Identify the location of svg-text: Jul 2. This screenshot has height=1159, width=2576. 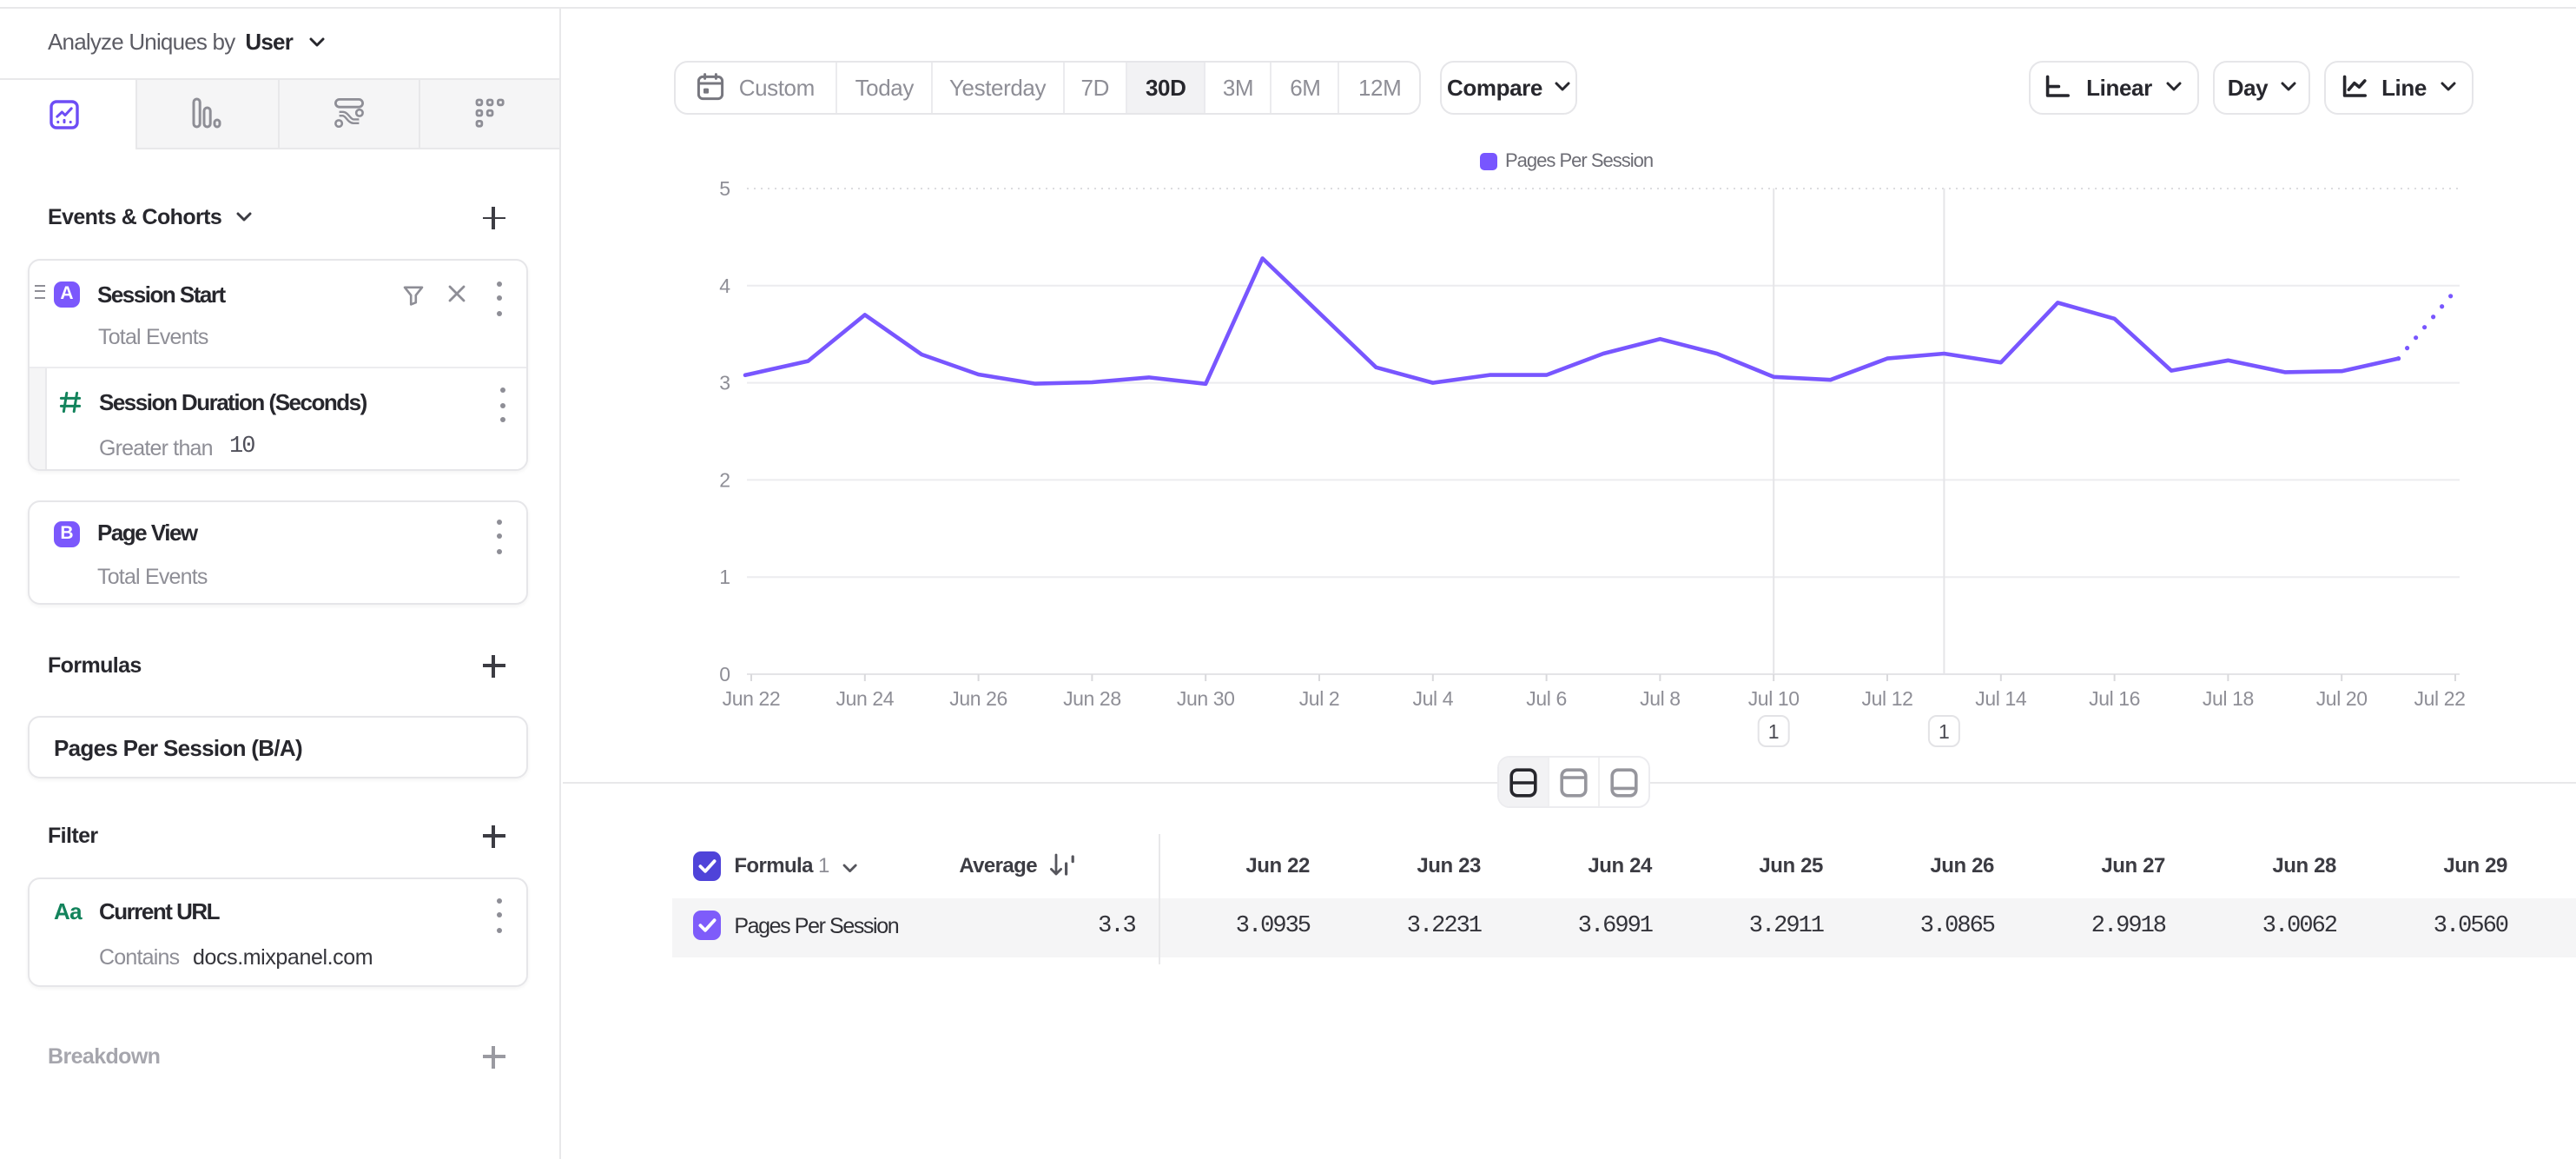
(1319, 698).